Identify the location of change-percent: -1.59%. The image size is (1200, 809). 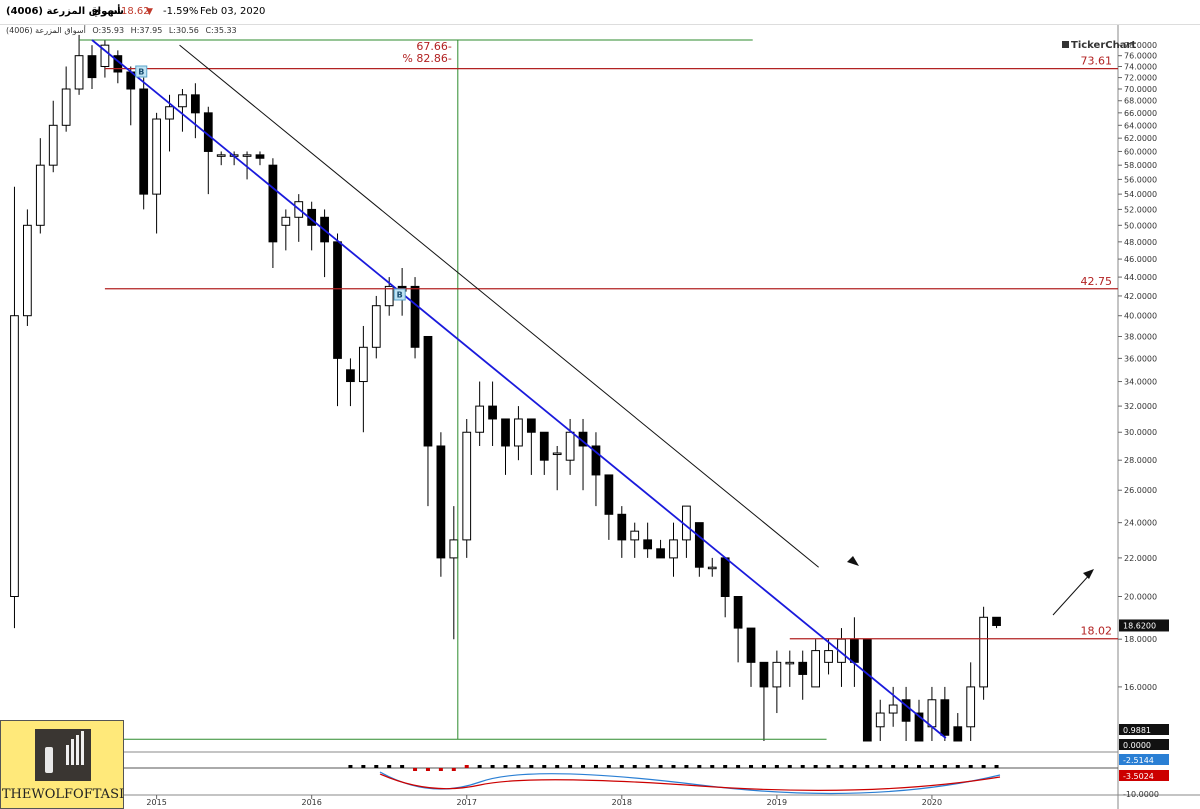
(181, 11).